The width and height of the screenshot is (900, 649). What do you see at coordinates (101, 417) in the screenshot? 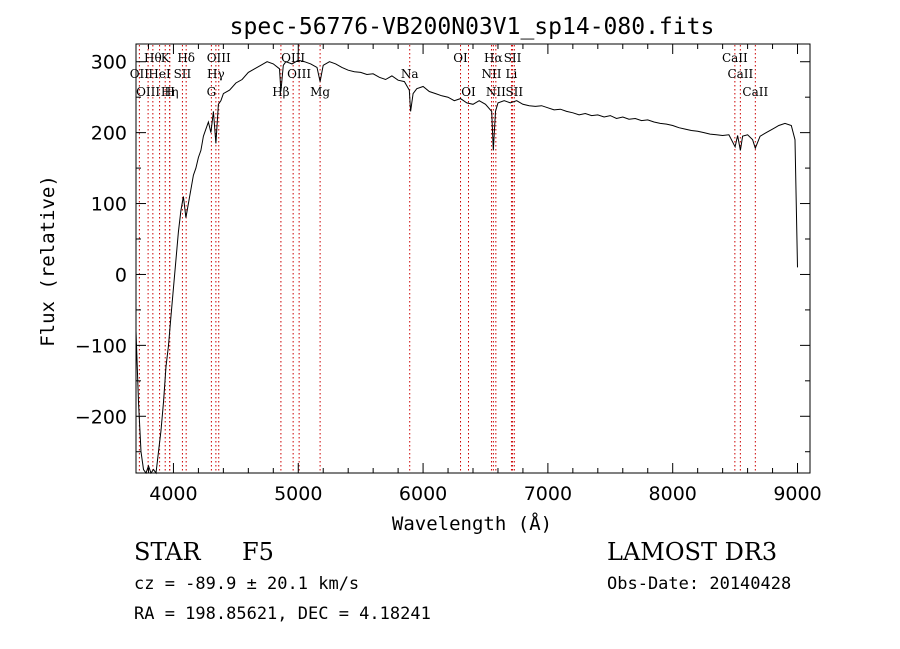
I see `y-tick-label: −200` at bounding box center [101, 417].